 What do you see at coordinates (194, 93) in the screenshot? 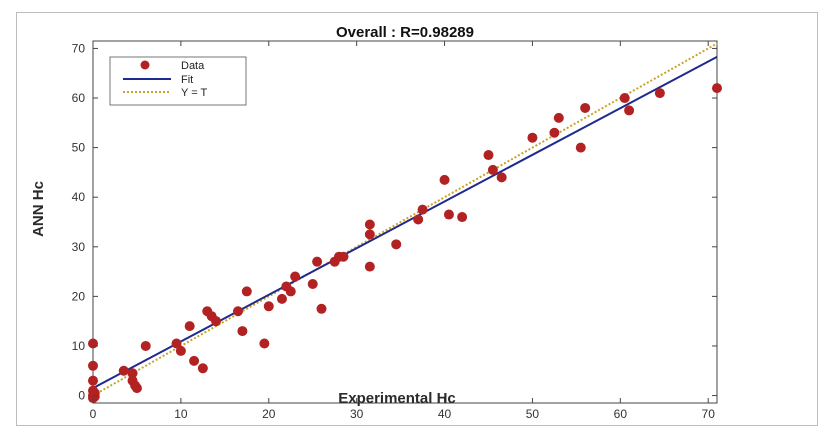
I see `legend-label-identity: Y = T` at bounding box center [194, 93].